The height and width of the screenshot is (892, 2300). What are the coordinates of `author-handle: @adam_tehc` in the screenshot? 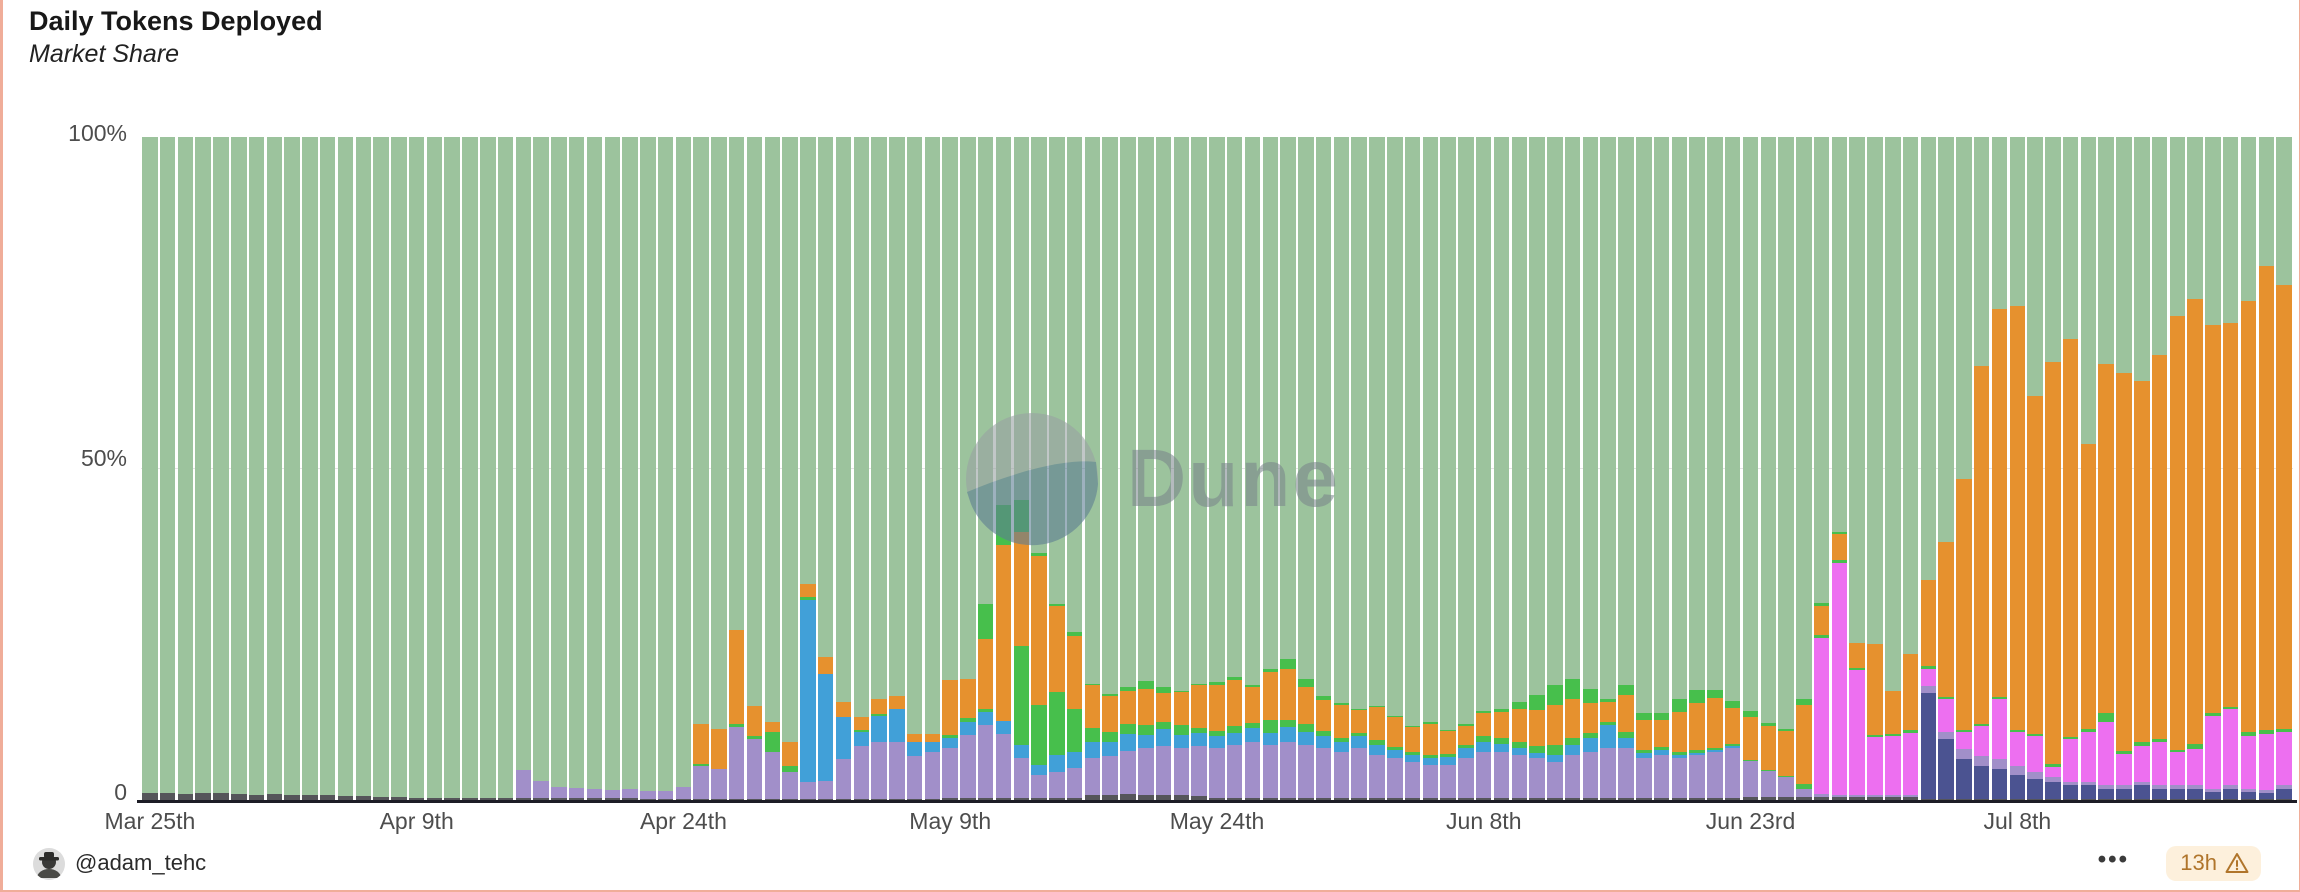 It's located at (141, 862).